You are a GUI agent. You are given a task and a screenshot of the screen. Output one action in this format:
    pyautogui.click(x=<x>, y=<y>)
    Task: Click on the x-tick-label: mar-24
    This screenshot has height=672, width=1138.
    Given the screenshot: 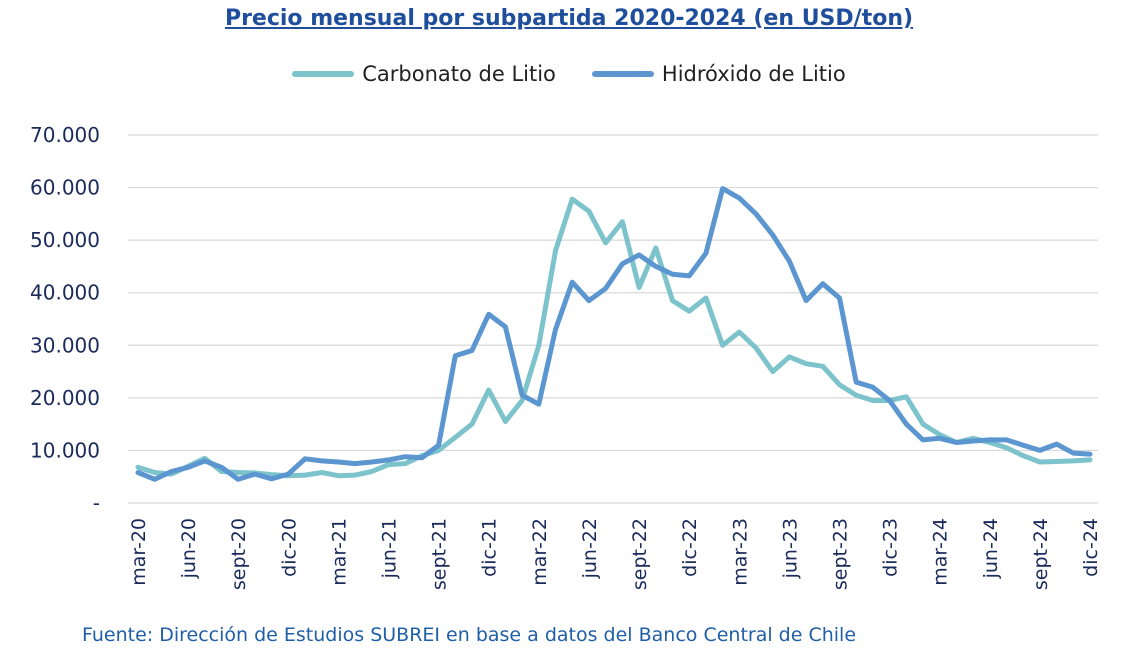 What is the action you would take?
    pyautogui.click(x=941, y=552)
    